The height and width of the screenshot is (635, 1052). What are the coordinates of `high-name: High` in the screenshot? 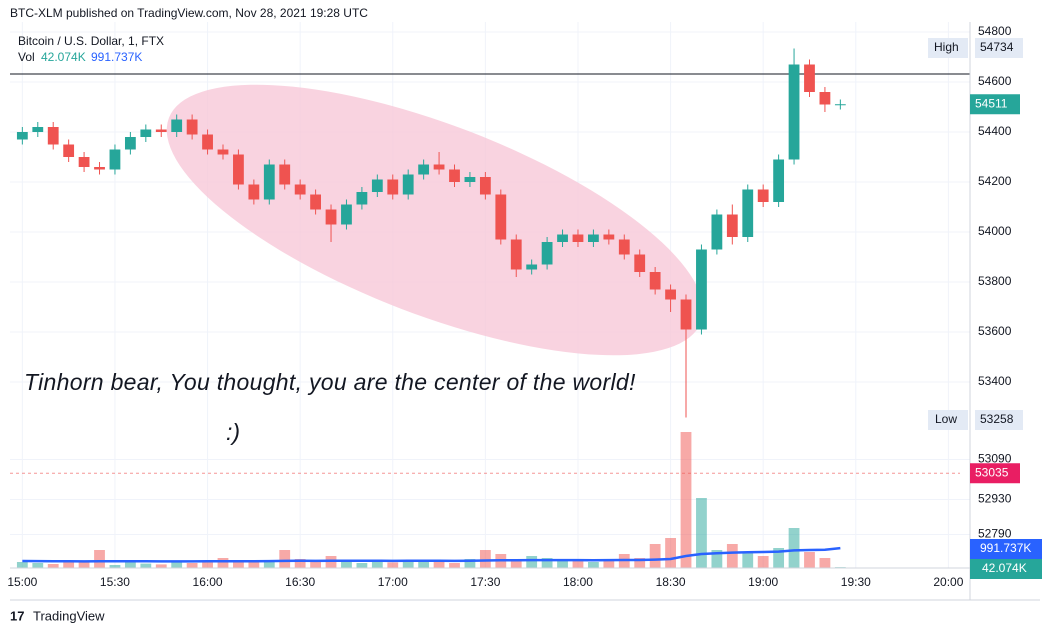 It's located at (946, 47).